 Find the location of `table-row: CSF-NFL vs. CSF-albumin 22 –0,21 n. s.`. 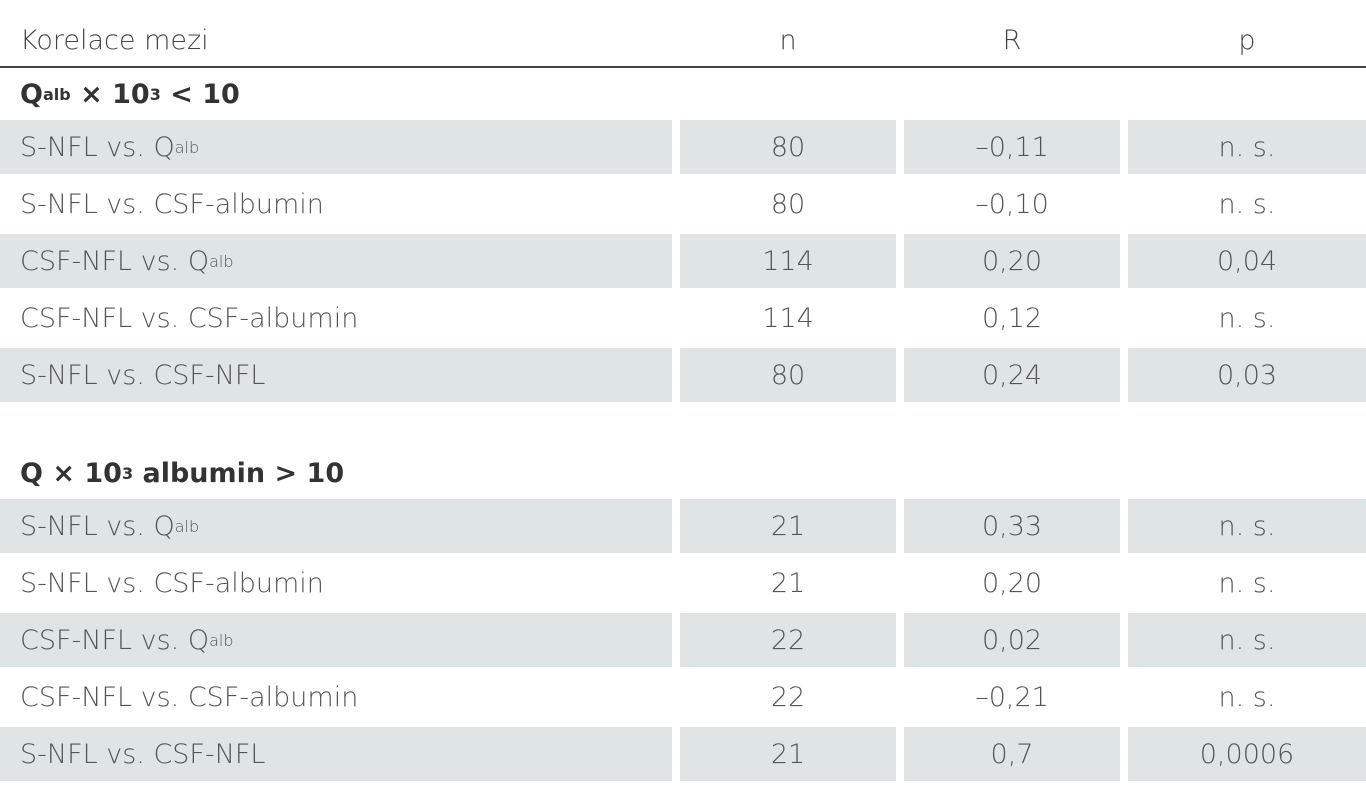

table-row: CSF-NFL vs. CSF-albumin 22 –0,21 n. s. is located at coordinates (683, 697).